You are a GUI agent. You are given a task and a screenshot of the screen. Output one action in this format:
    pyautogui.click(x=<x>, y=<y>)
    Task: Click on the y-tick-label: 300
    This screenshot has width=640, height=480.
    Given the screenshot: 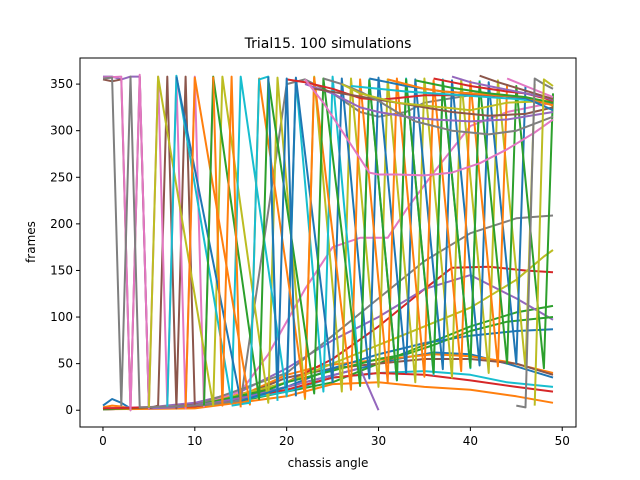 What is the action you would take?
    pyautogui.click(x=61, y=131)
    